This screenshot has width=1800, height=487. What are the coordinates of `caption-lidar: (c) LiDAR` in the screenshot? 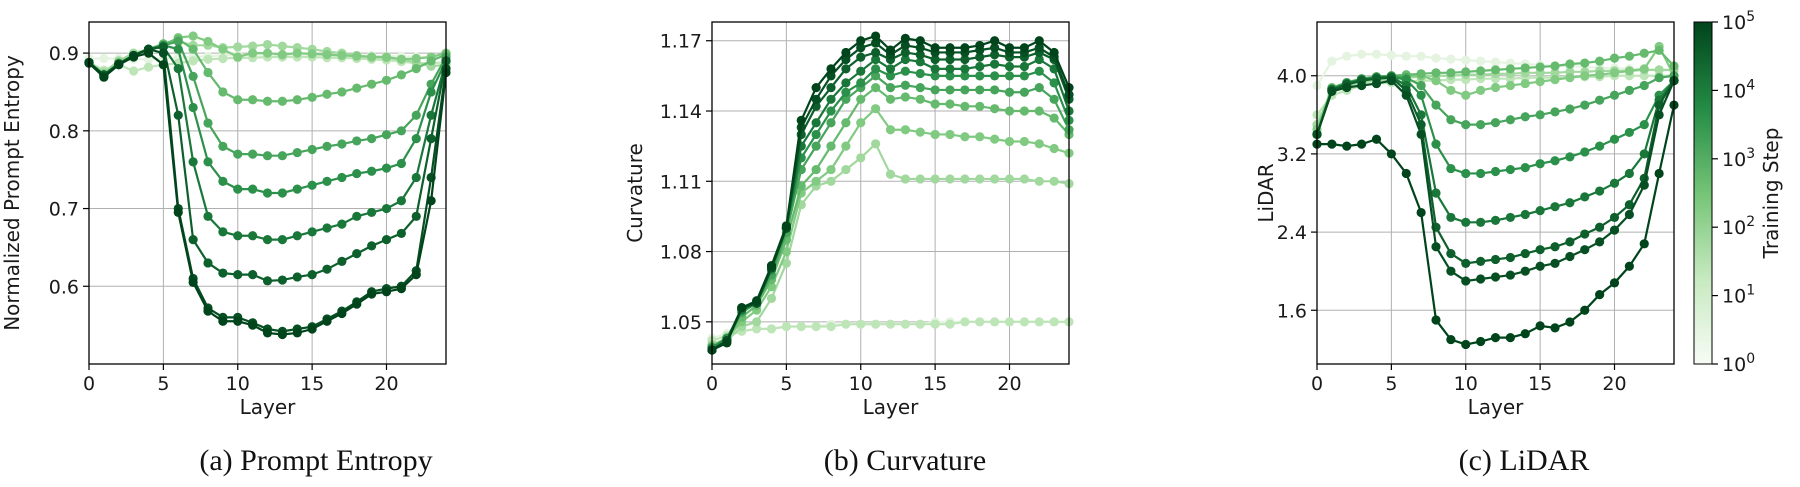 It's located at (1524, 460).